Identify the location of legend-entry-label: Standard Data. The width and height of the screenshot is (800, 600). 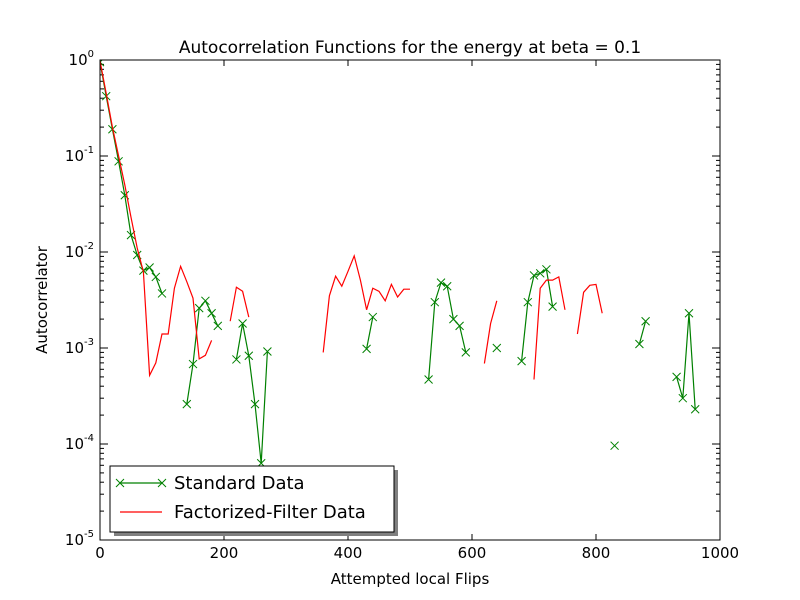
(239, 483).